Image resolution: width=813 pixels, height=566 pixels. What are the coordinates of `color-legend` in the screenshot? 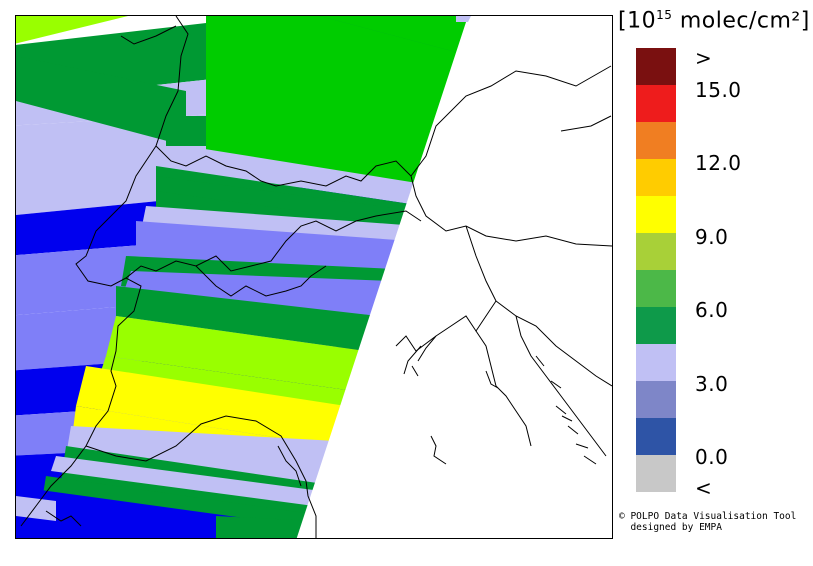 It's located at (656, 270).